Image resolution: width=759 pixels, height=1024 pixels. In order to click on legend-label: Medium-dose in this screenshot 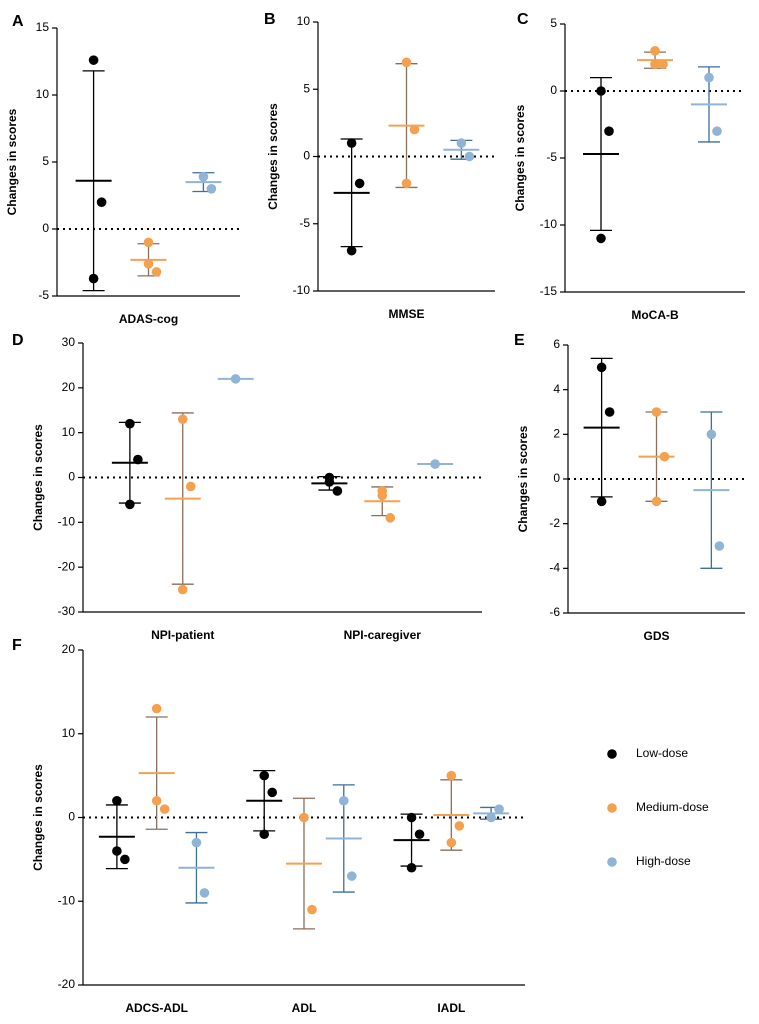, I will do `click(672, 807)`.